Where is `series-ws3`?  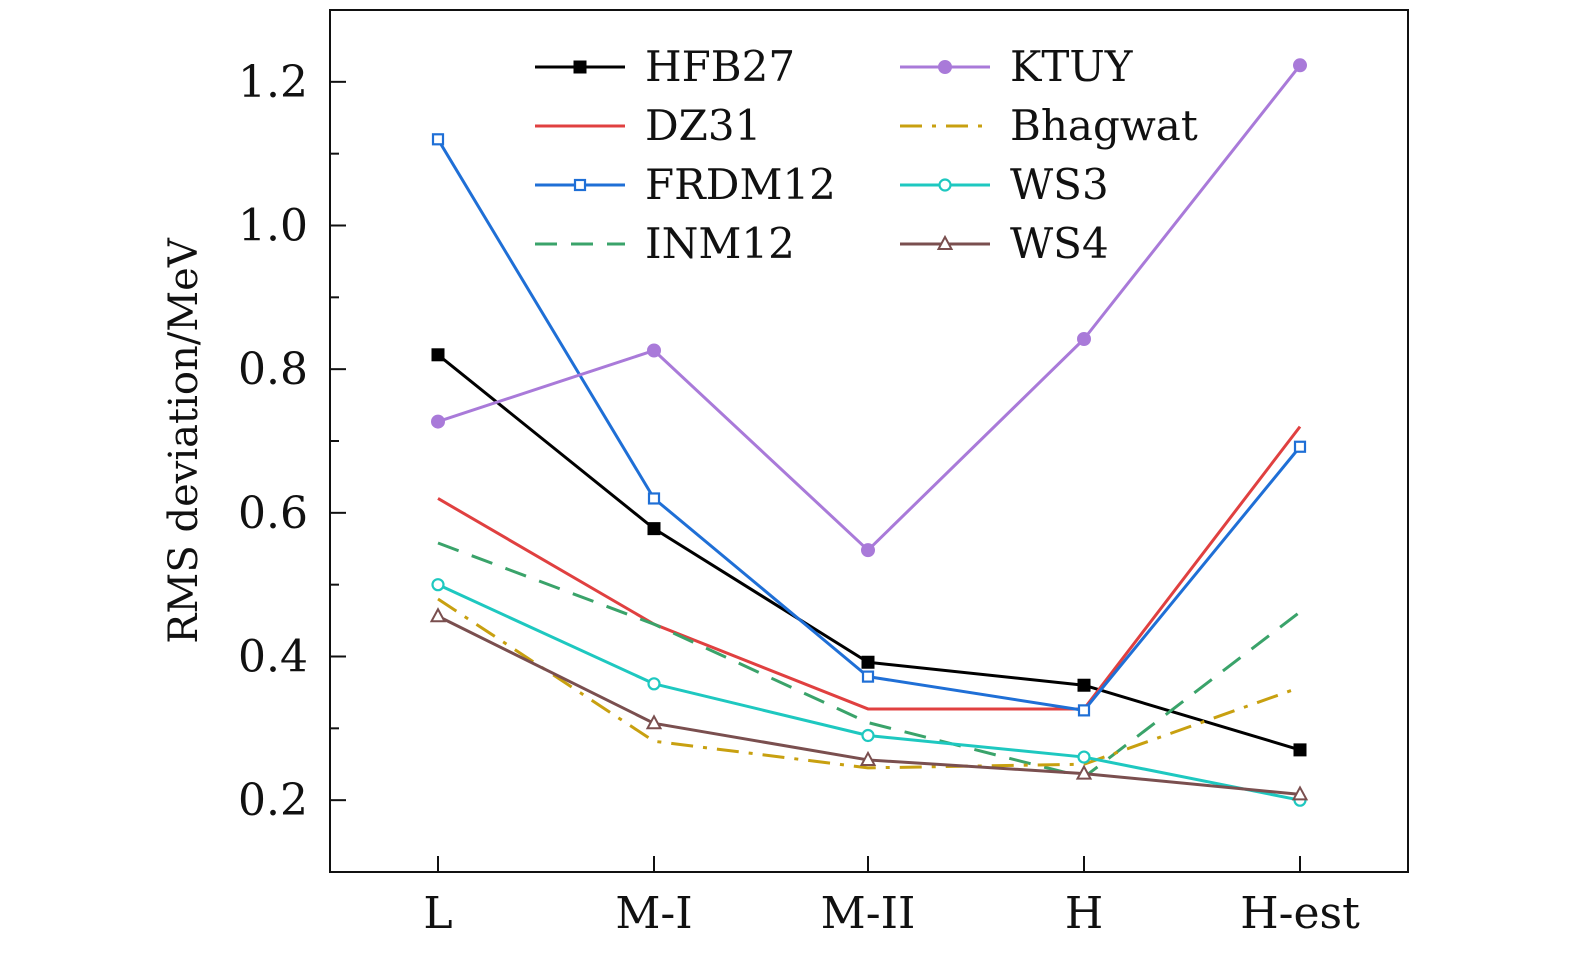 series-ws3 is located at coordinates (869, 692).